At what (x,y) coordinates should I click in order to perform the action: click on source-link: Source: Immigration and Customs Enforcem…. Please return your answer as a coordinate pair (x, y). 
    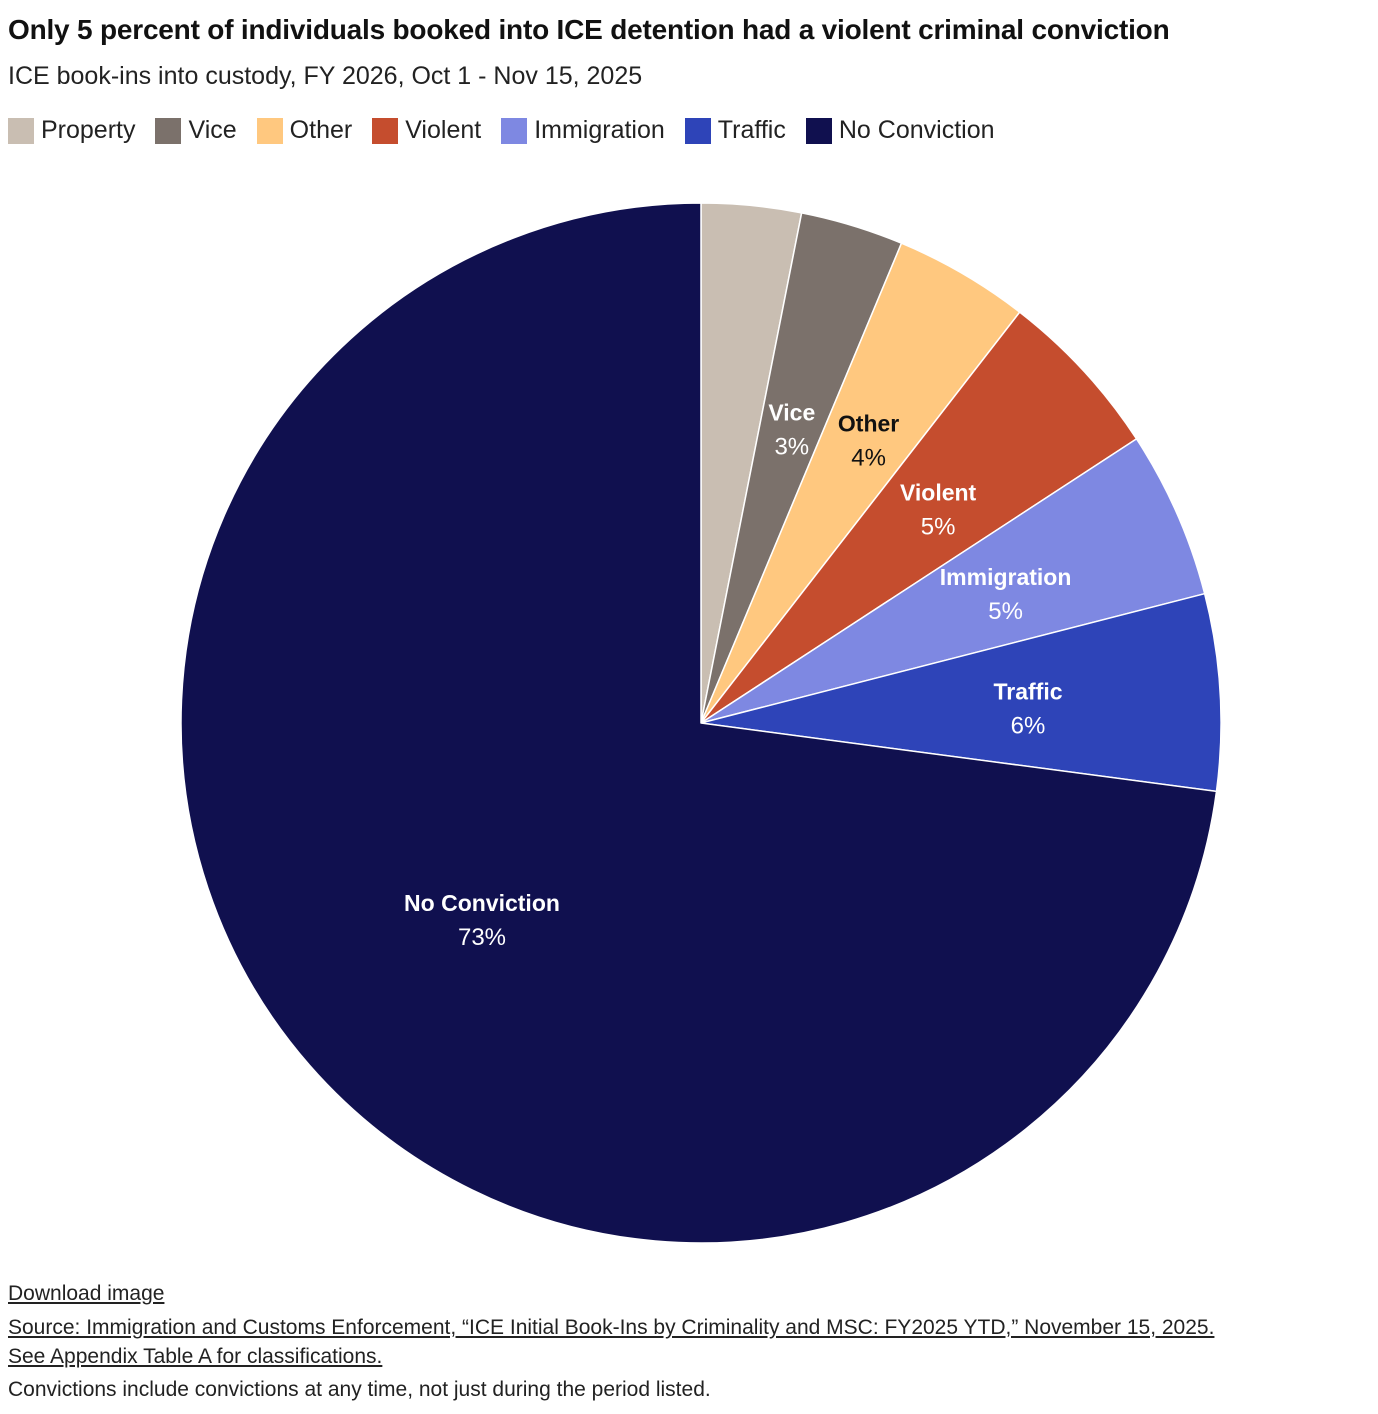
    Looking at the image, I should click on (611, 1327).